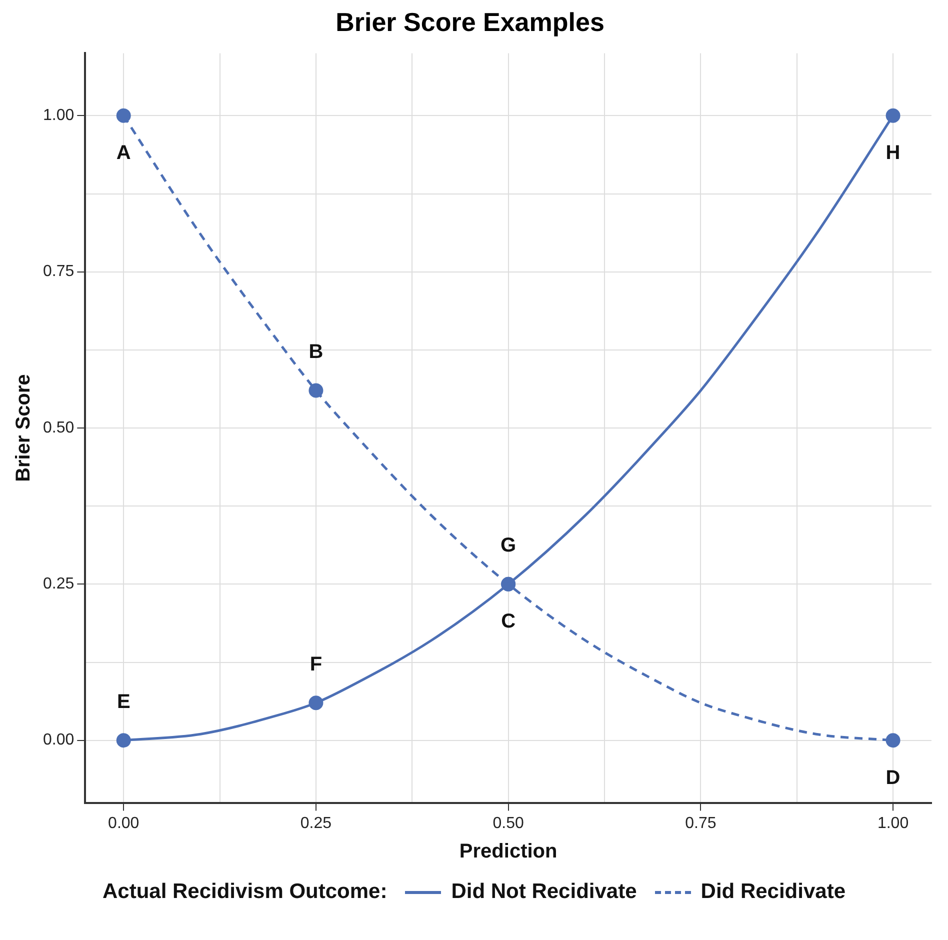 Image resolution: width=948 pixels, height=940 pixels. Describe the element at coordinates (316, 823) in the screenshot. I see `x-tick-label: 0.25` at that location.